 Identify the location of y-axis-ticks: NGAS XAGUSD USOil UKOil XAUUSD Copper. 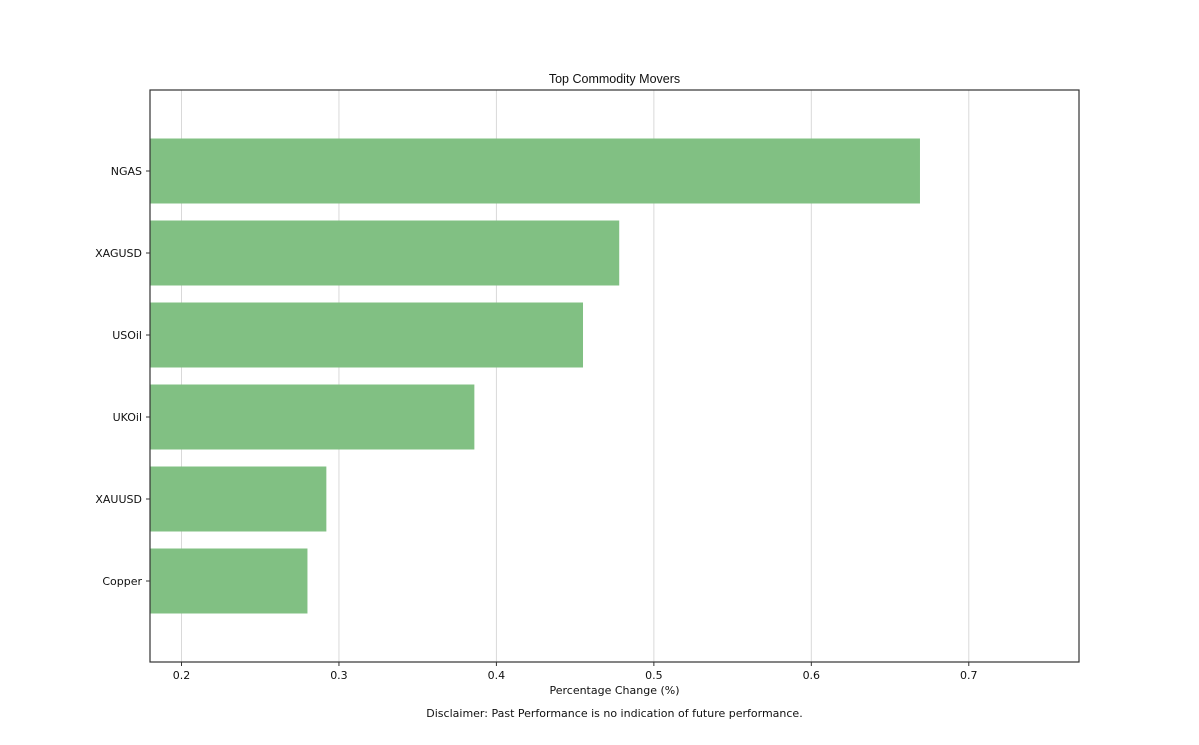
(122, 376).